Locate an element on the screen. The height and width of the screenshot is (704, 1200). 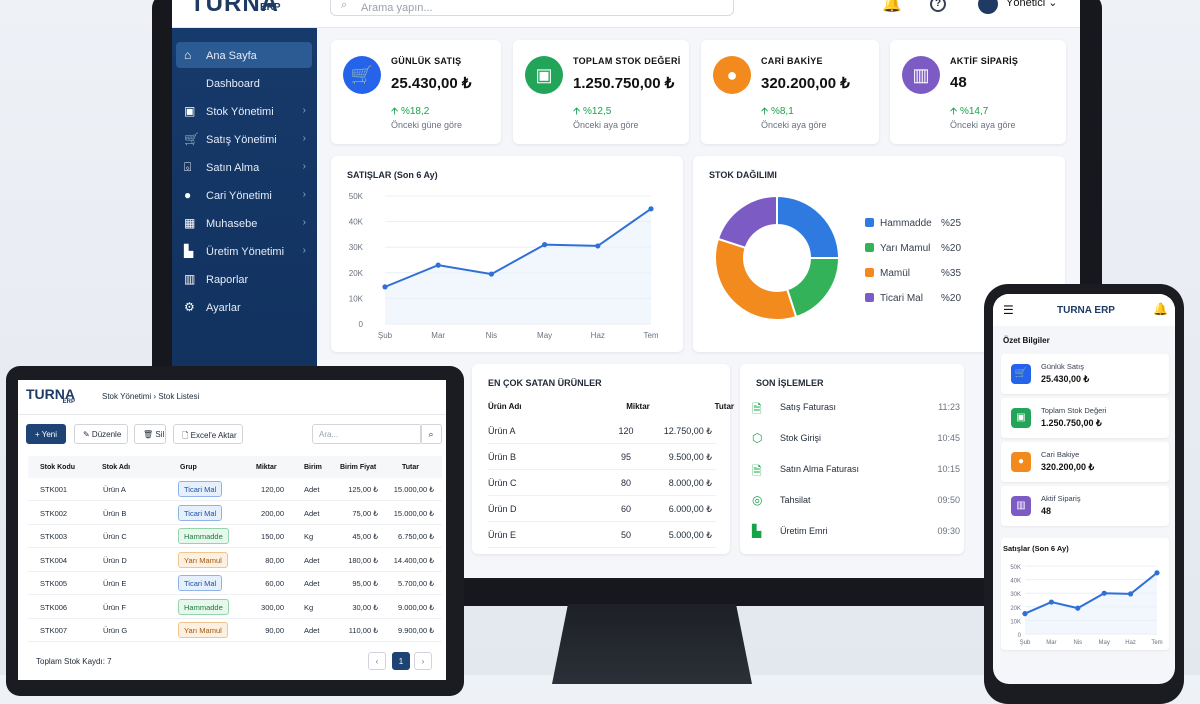
sidebar-item-label: Dashboard is located at coordinates (233, 84).